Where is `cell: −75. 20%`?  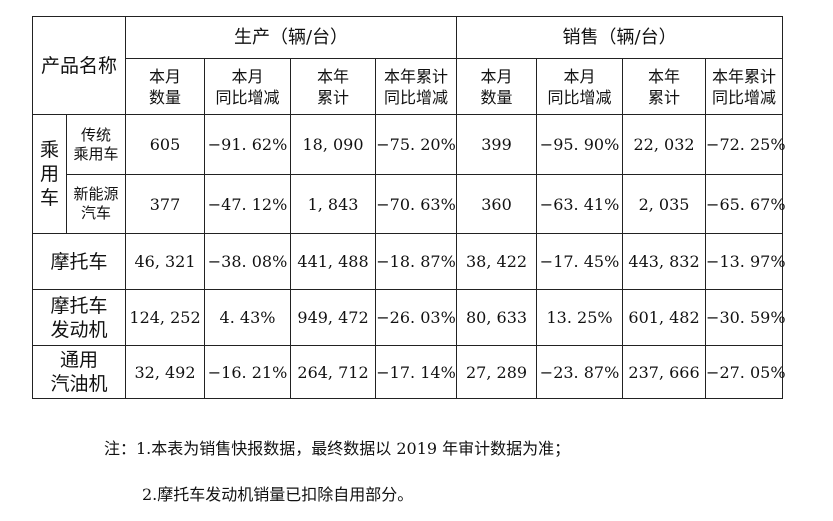
cell: −75. 20% is located at coordinates (416, 144).